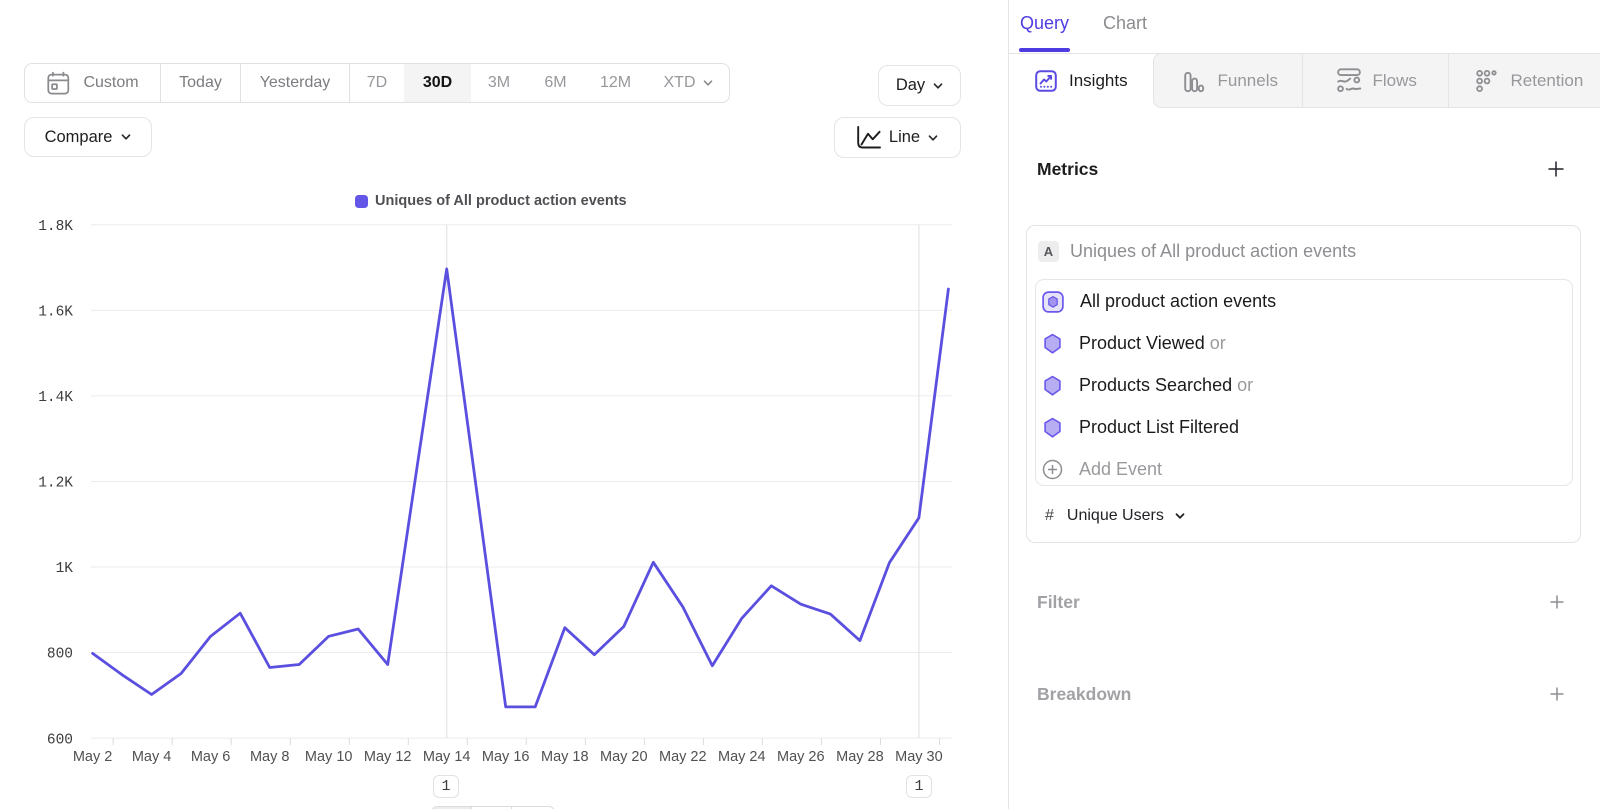  Describe the element at coordinates (65, 569) in the screenshot. I see `svg-text: 1K` at that location.